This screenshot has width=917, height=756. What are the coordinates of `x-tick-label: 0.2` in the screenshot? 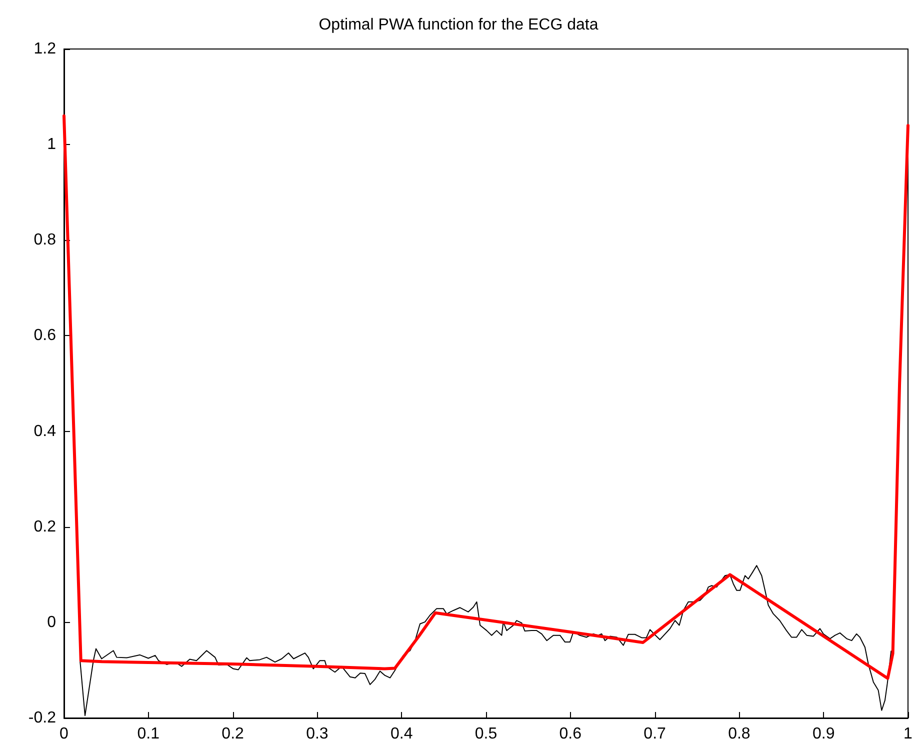 It's located at (233, 734).